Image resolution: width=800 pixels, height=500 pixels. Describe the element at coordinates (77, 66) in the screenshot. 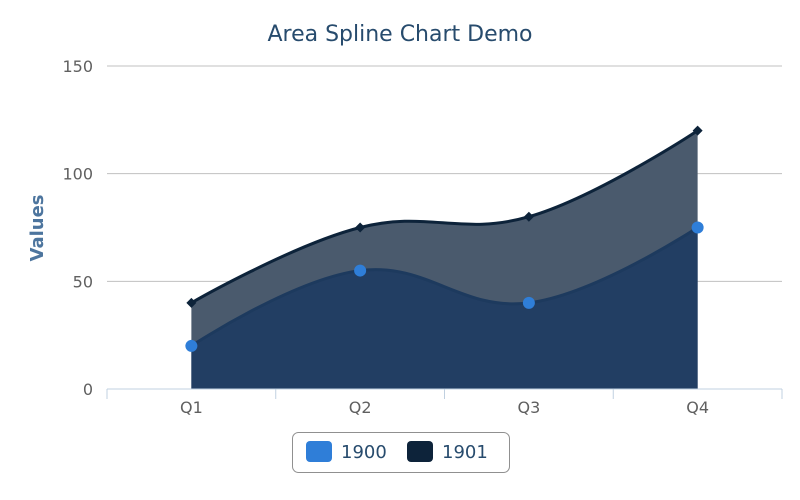

I see `y-tick-label: 150` at that location.